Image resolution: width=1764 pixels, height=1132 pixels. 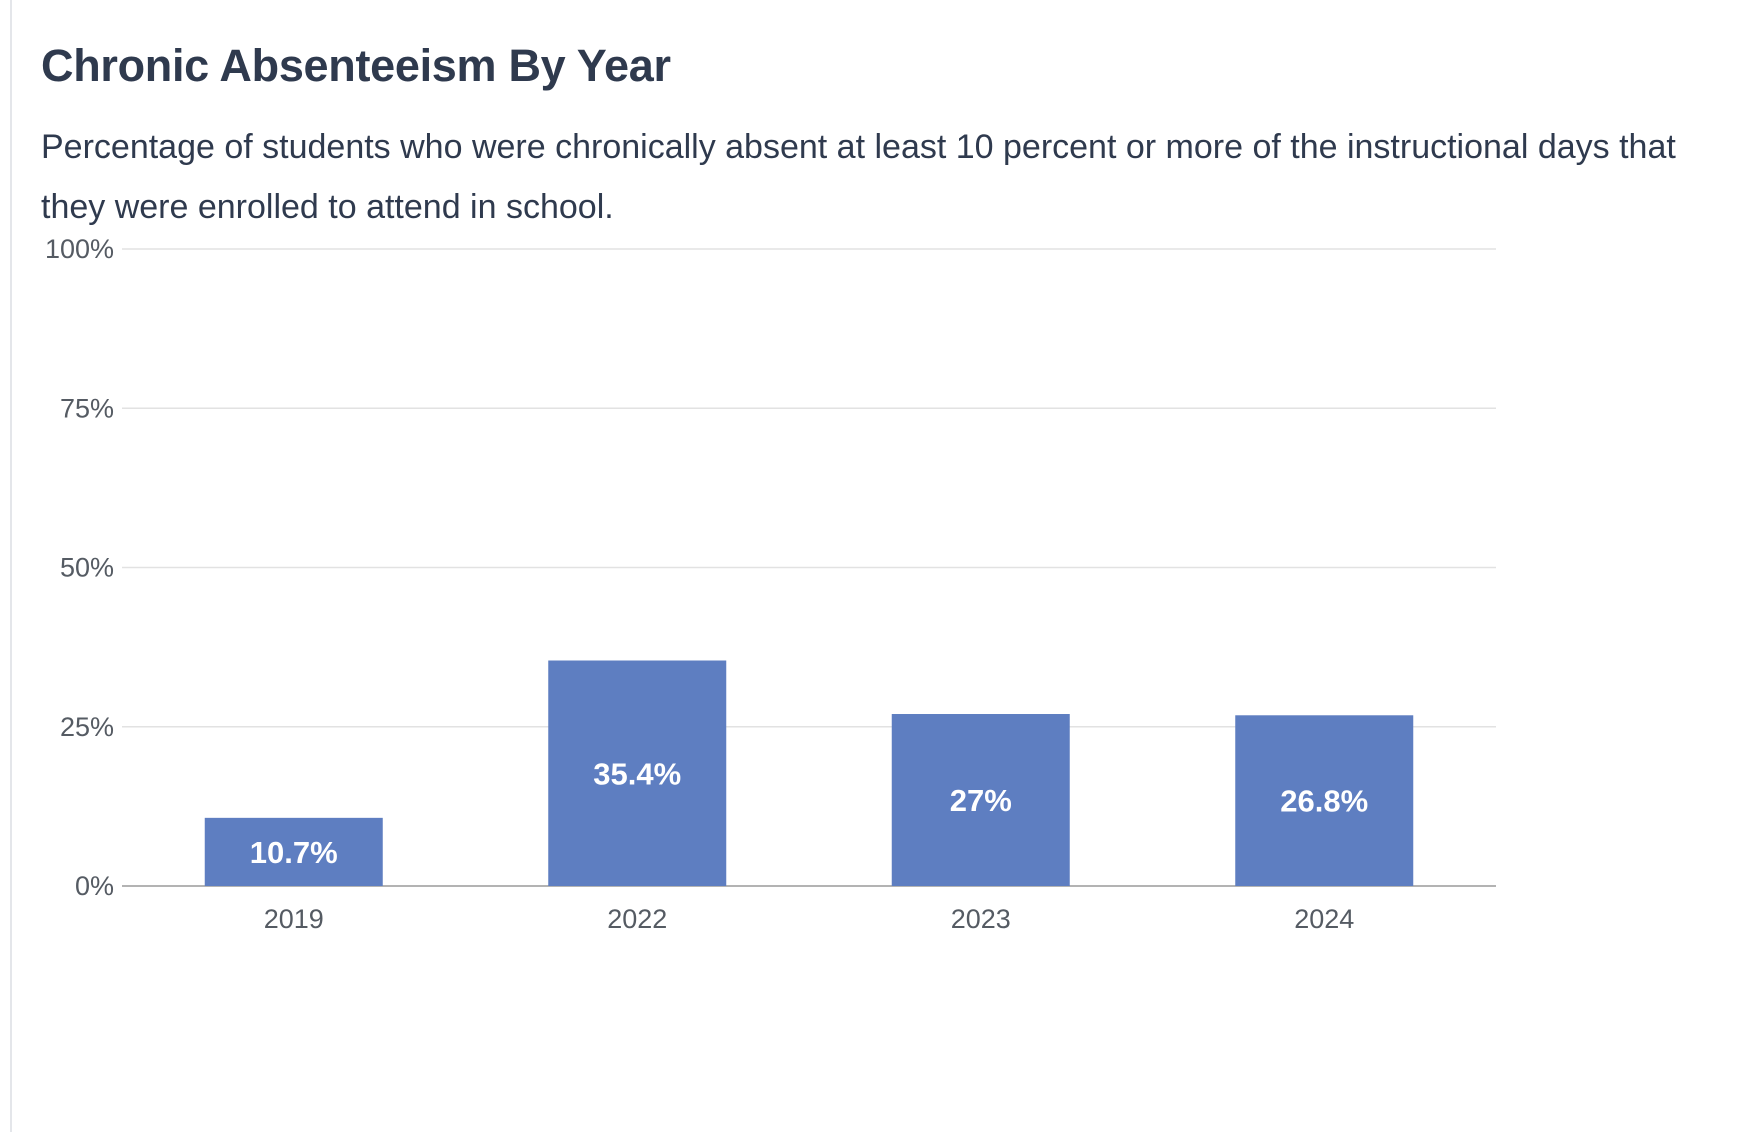 What do you see at coordinates (637, 919) in the screenshot?
I see `x-tick-label: 2022` at bounding box center [637, 919].